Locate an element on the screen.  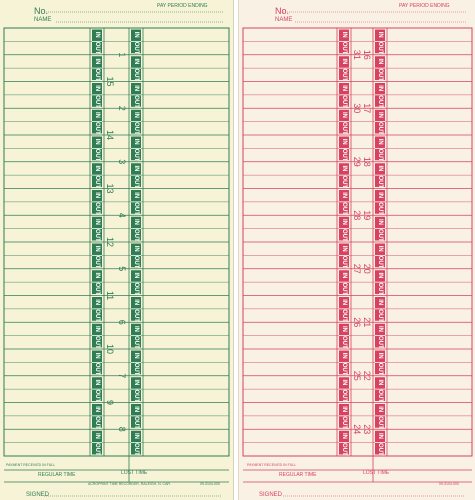
day-number: 15 is located at coordinates (110, 81).